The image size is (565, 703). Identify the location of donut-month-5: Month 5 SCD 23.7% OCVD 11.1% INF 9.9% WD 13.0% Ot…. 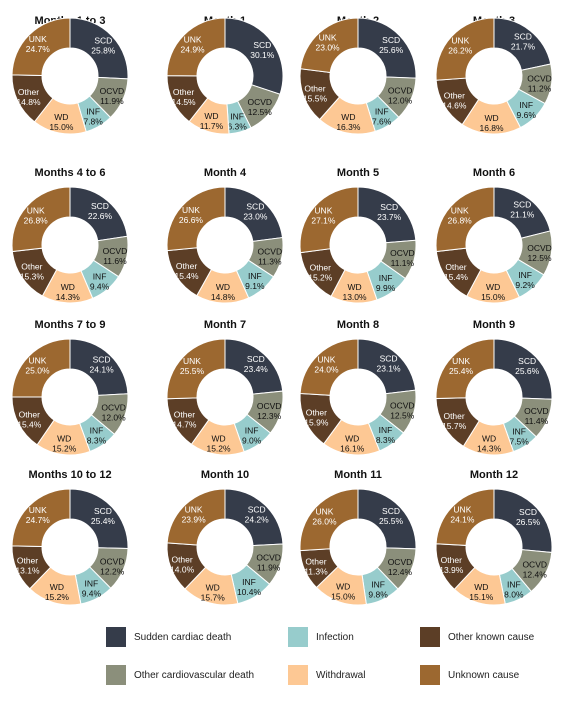
(358, 235).